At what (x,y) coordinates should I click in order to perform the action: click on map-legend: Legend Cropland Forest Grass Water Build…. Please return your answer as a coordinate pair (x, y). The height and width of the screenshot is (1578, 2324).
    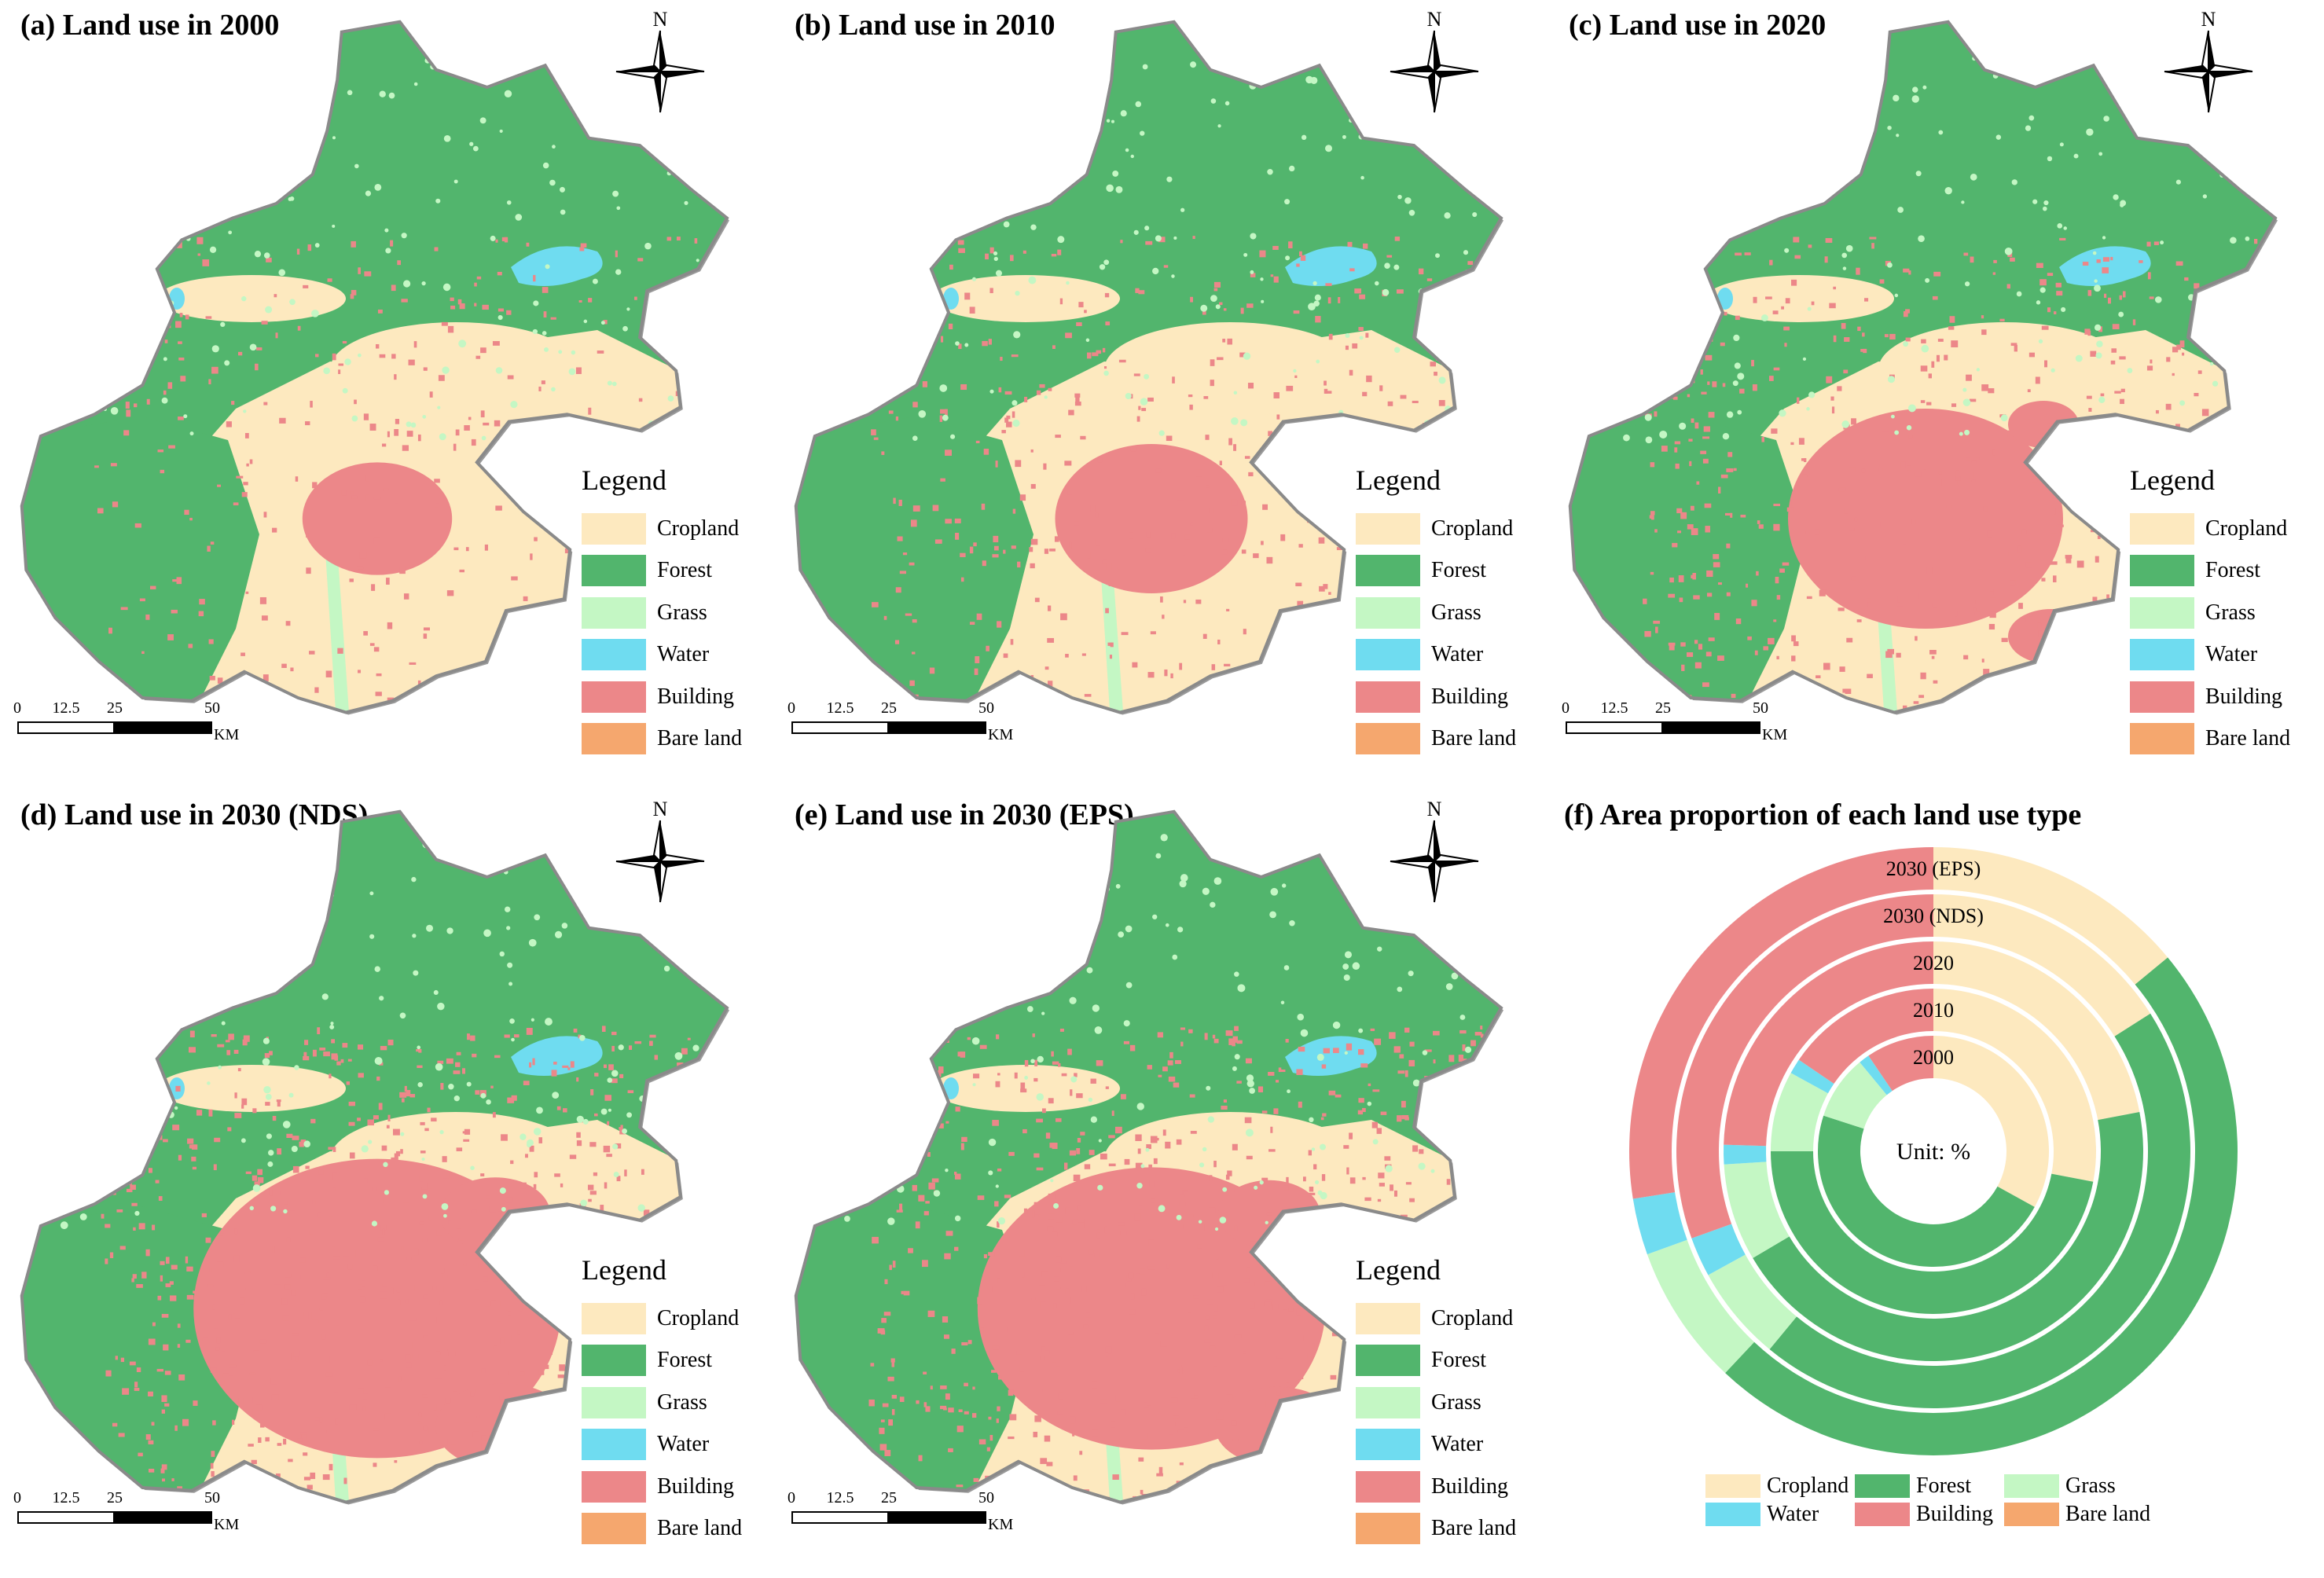
    Looking at the image, I should click on (672, 612).